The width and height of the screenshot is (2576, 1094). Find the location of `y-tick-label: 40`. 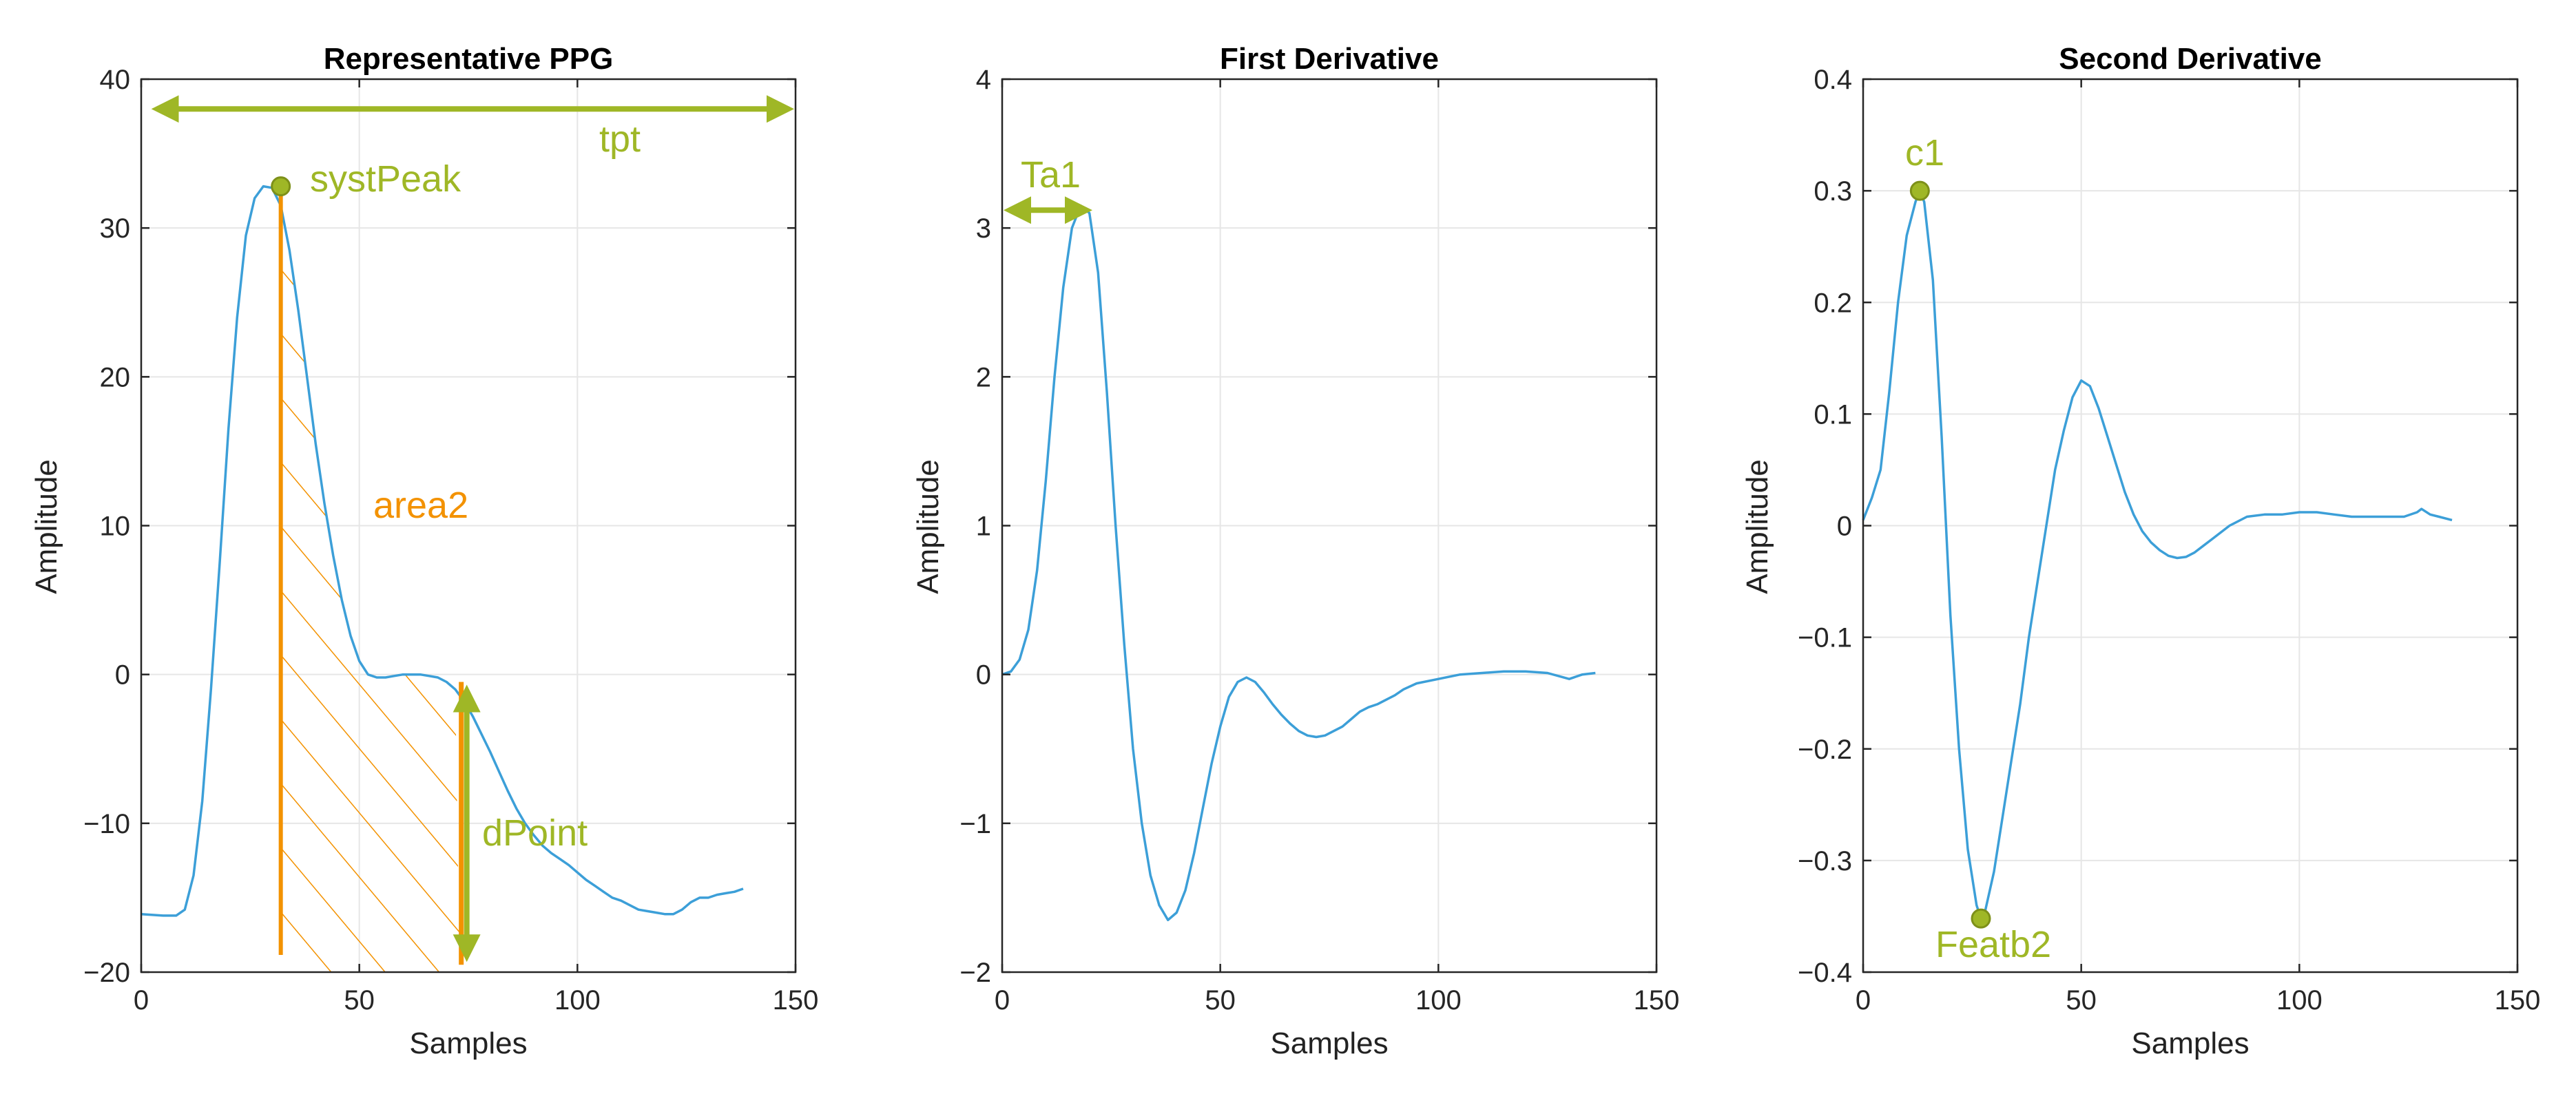

y-tick-label: 40 is located at coordinates (116, 80).